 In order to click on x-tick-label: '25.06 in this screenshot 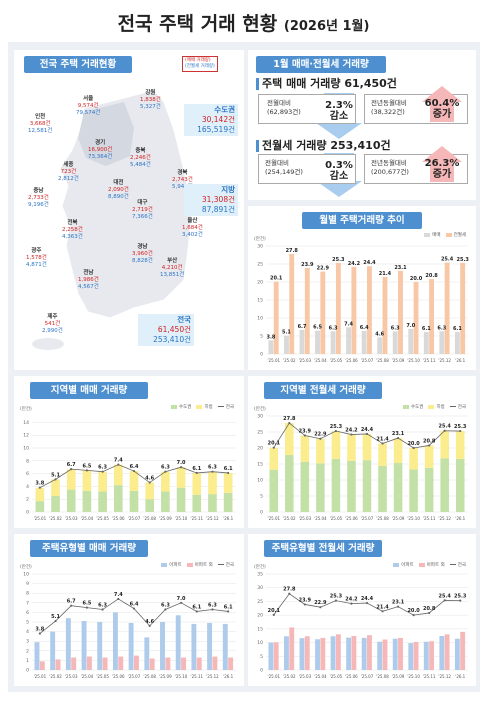, I will do `click(351, 360)`.